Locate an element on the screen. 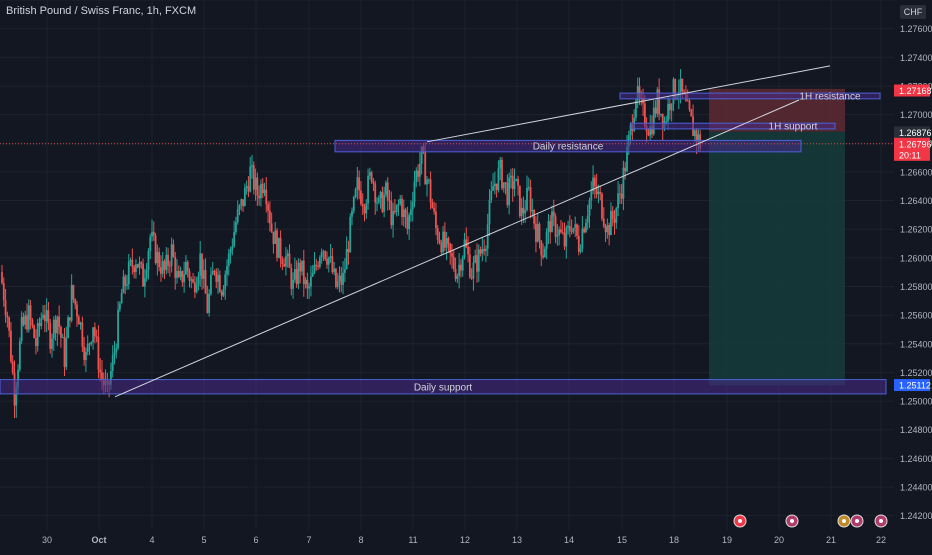 Image resolution: width=932 pixels, height=555 pixels. x-tick-label: 5 is located at coordinates (203, 540).